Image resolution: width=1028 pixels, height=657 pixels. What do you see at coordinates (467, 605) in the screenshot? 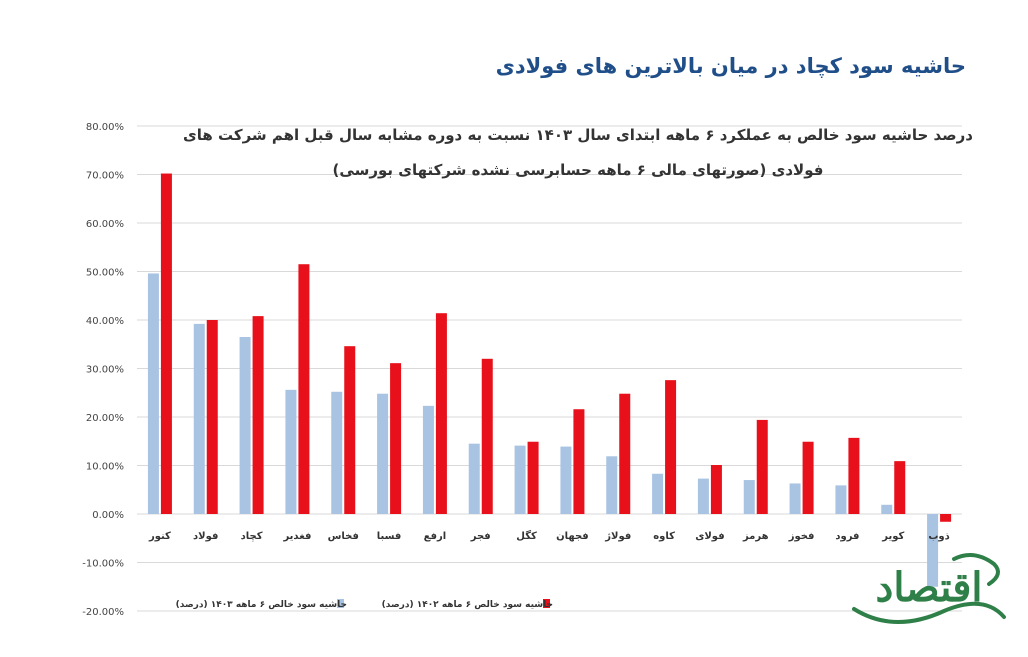
I see `legend-label-1402: حاشیه سود خالص ۶ ماهه ۱۴۰۲ (درصد)` at bounding box center [467, 605].